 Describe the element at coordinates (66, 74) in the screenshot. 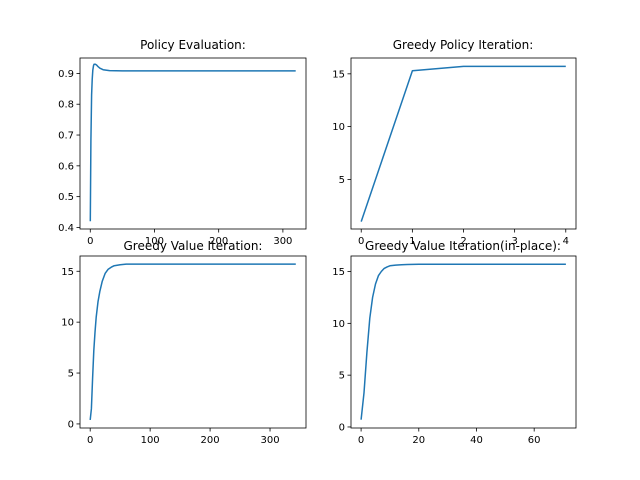

I see `y-tick-label: 0.9` at that location.